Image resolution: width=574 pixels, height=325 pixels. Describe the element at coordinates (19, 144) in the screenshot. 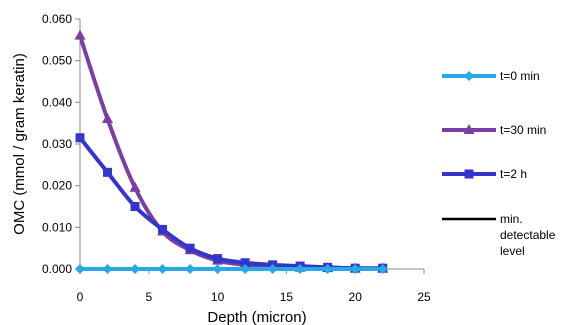

I see `y-axis-title: OMC (mmol / gram keratin)` at that location.